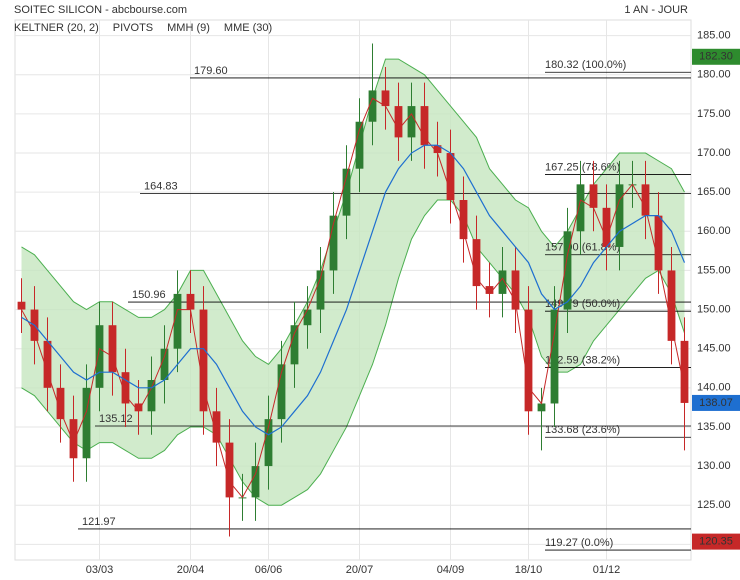 The height and width of the screenshot is (580, 740). What do you see at coordinates (269, 570) in the screenshot?
I see `x-tick-label: 06/06` at bounding box center [269, 570].